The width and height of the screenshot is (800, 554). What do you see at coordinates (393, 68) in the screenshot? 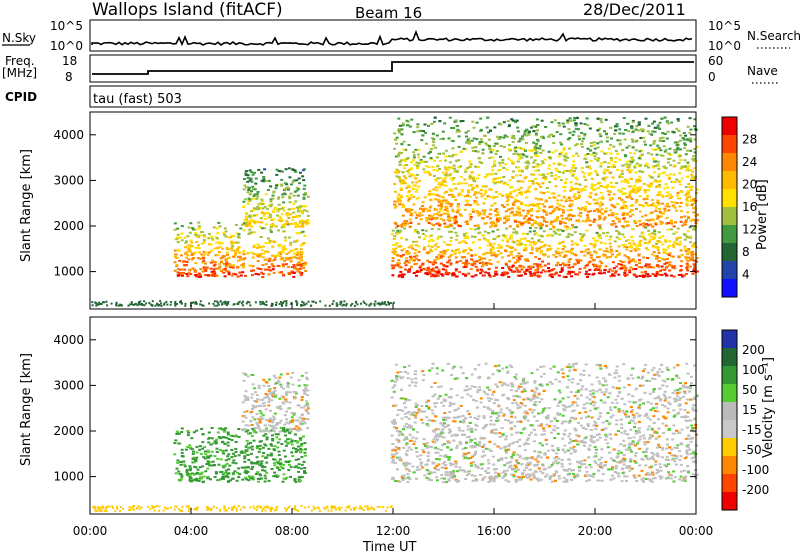
I see `freq-panel` at bounding box center [393, 68].